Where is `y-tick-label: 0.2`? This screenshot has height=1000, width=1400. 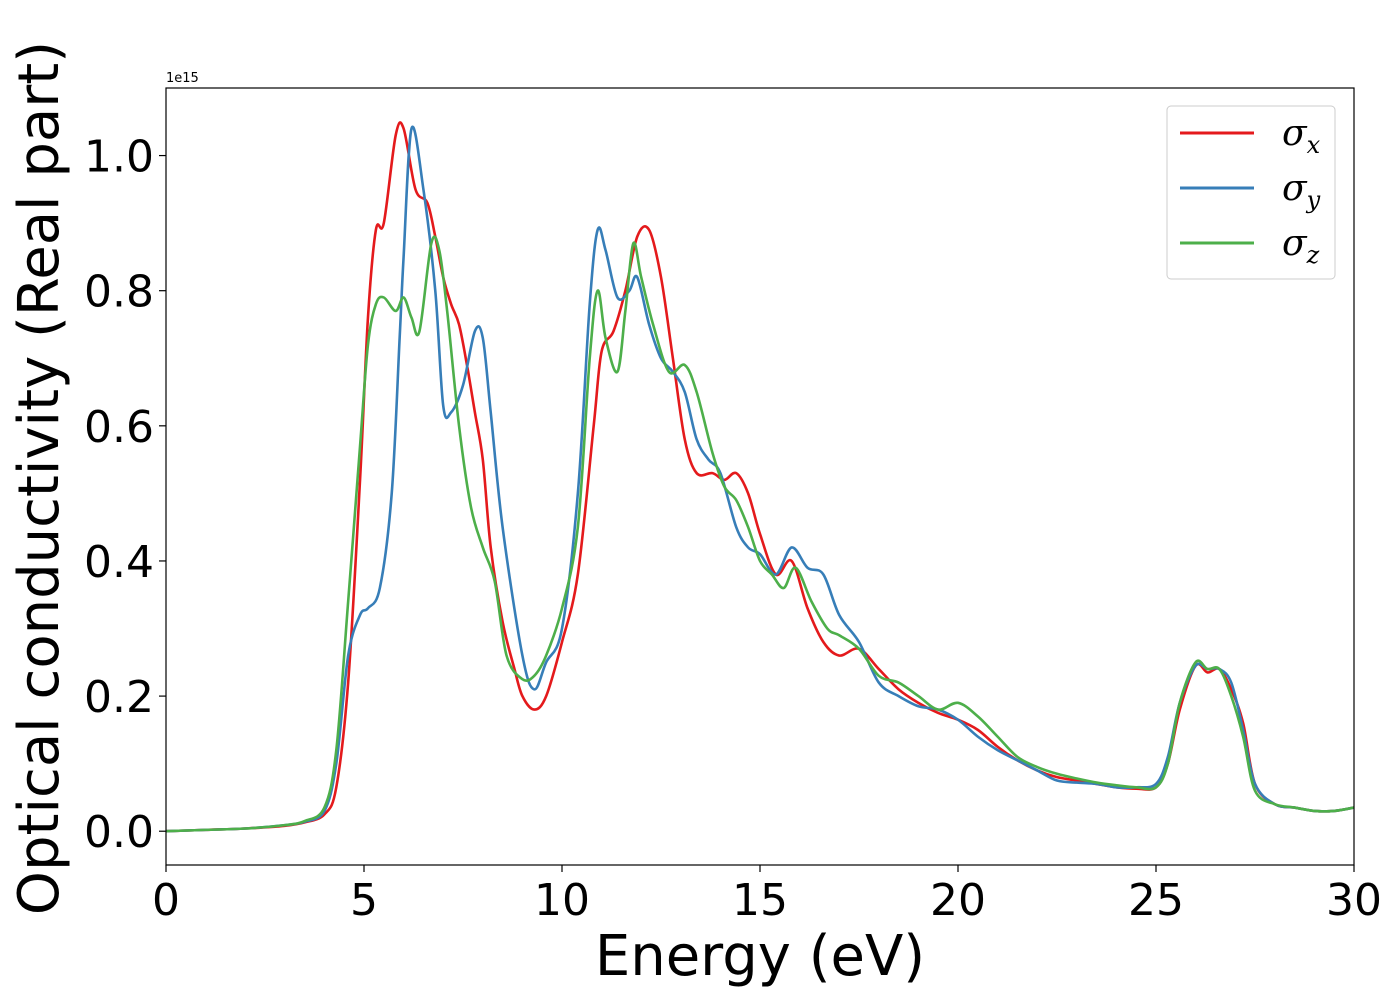 y-tick-label: 0.2 is located at coordinates (119, 697).